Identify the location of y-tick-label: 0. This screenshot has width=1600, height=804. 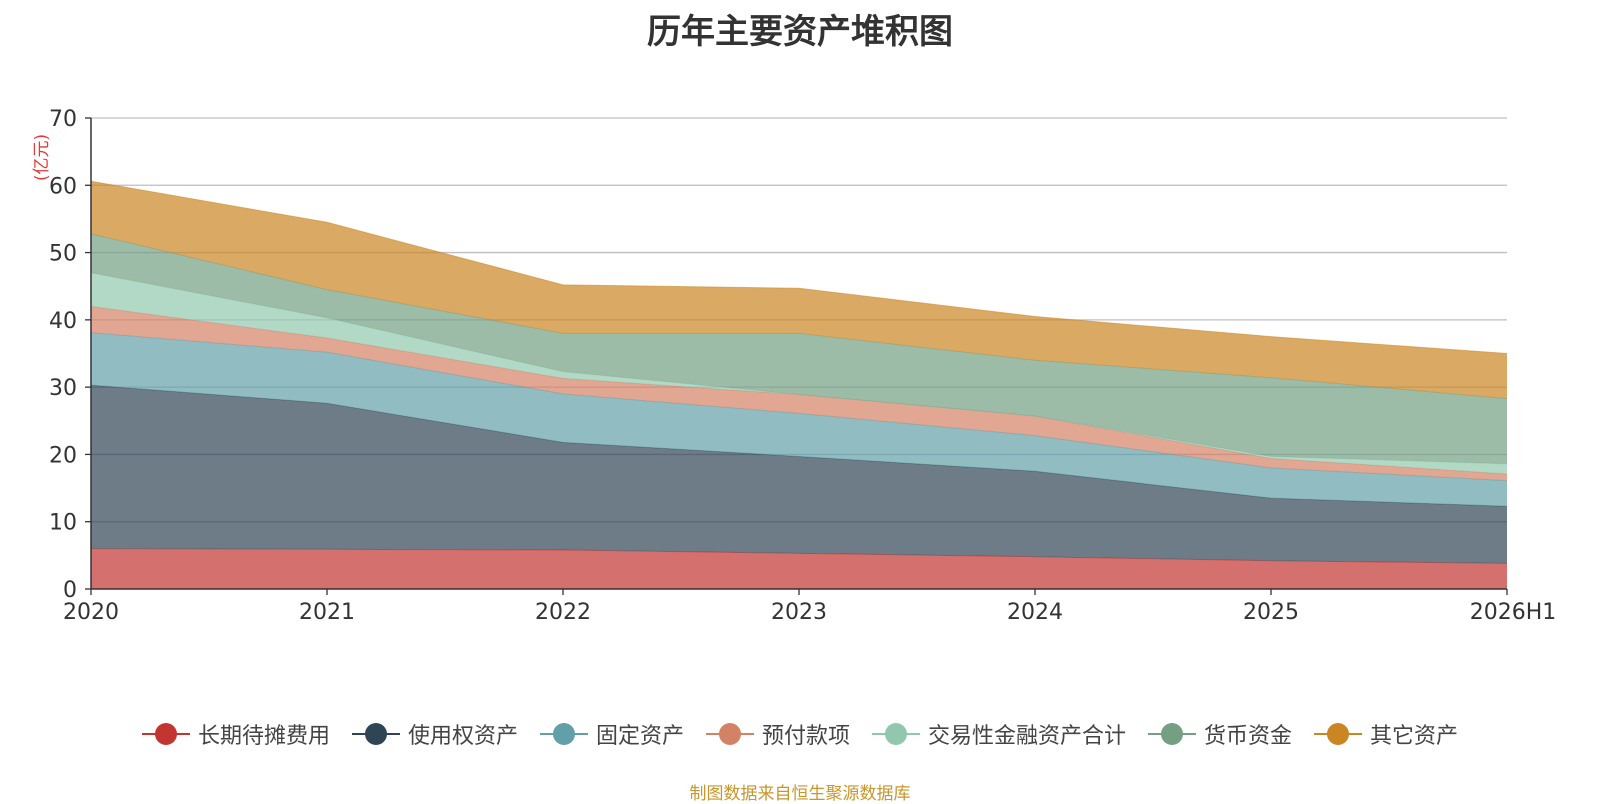
(70, 590).